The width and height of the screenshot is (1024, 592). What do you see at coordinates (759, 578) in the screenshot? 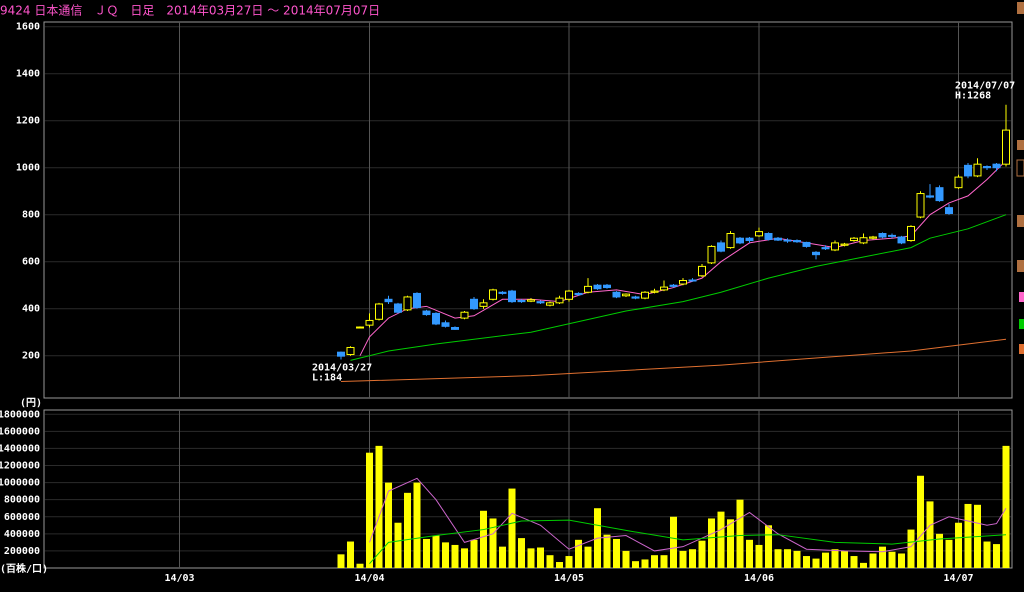
I see `x-tick-label: 14/06` at bounding box center [759, 578].